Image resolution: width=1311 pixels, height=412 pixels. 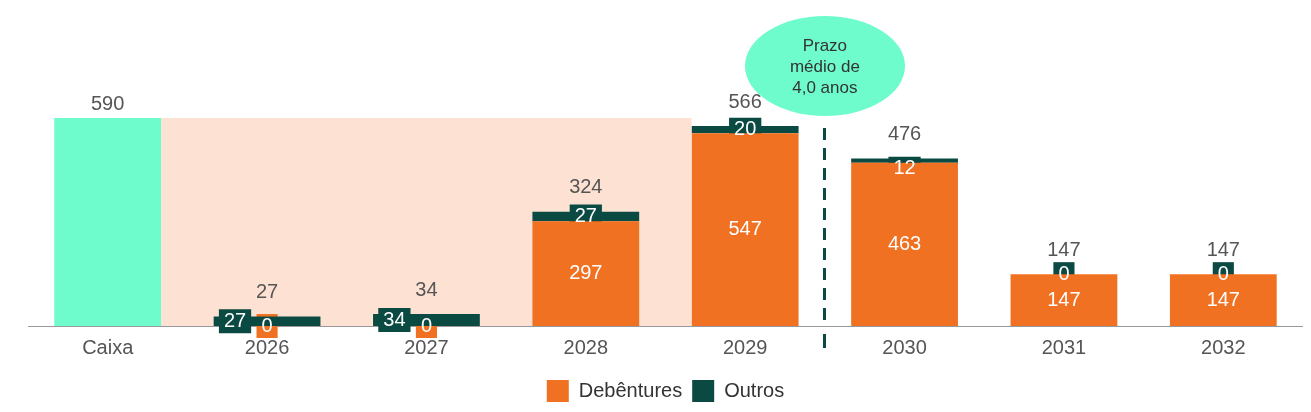 I want to click on text: Prazo médio de 4,0 anos, so click(x=824, y=66).